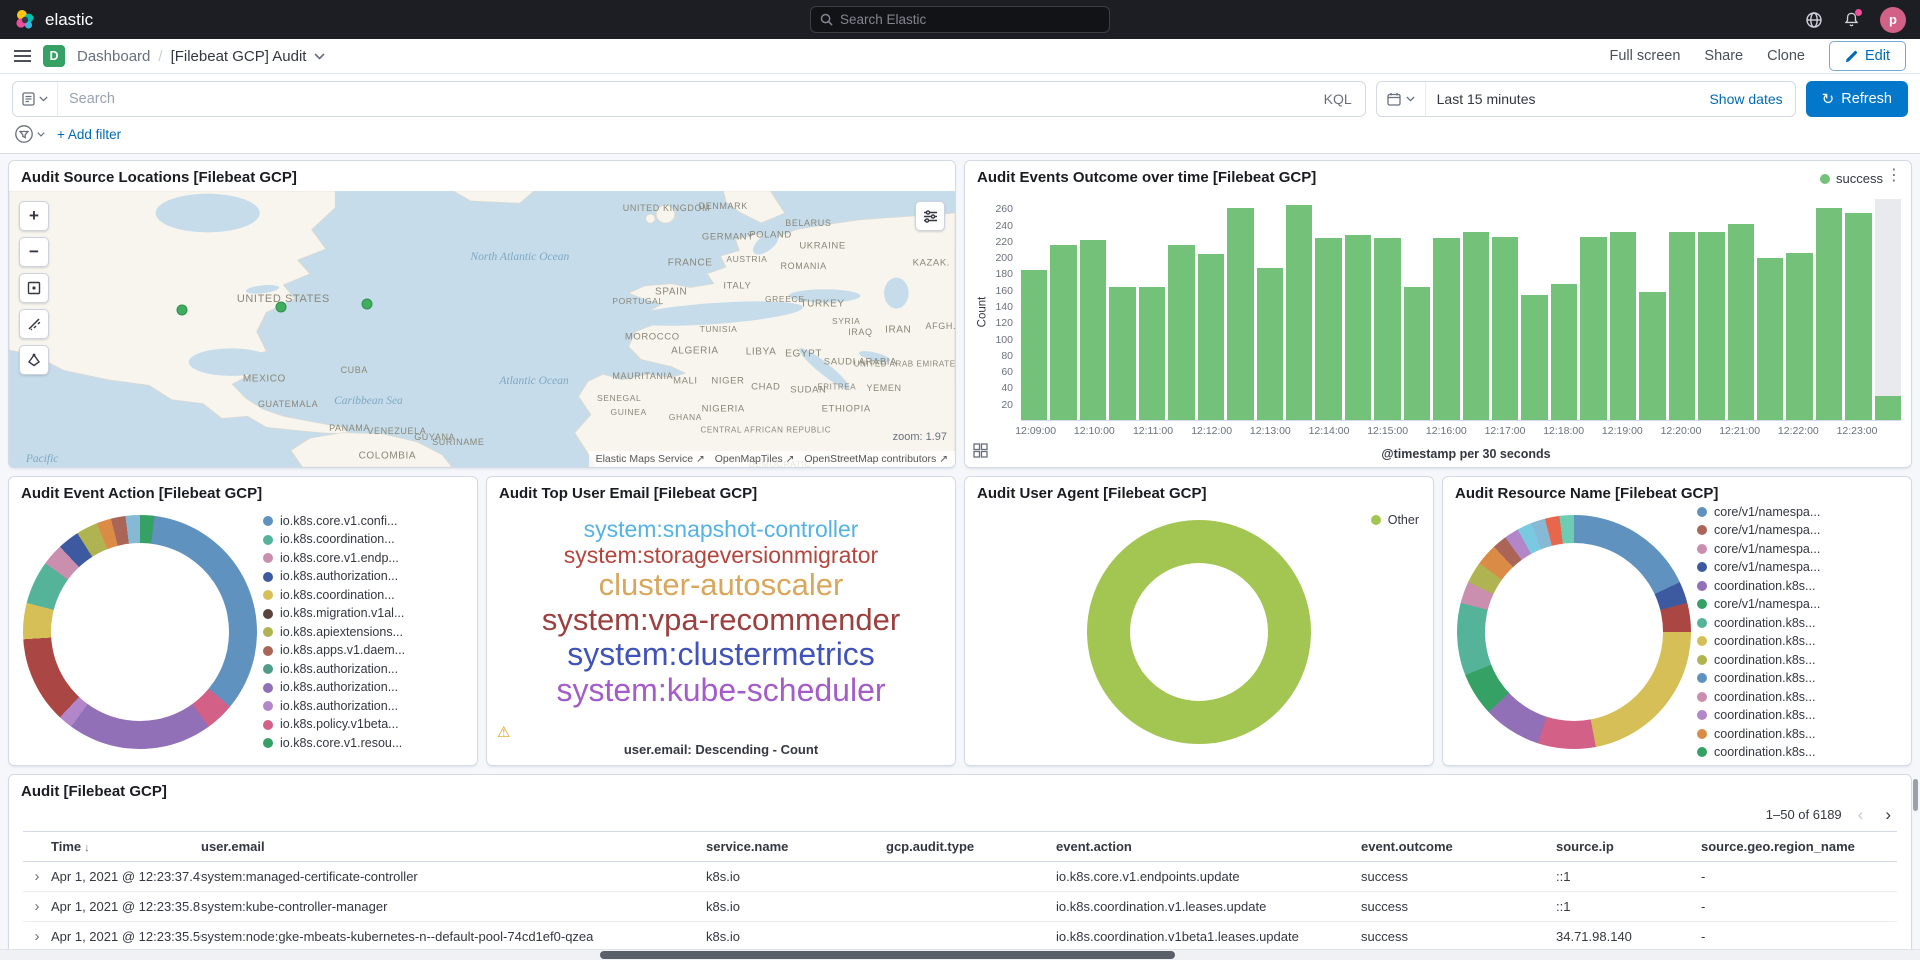  I want to click on user-avatar: p, so click(1893, 19).